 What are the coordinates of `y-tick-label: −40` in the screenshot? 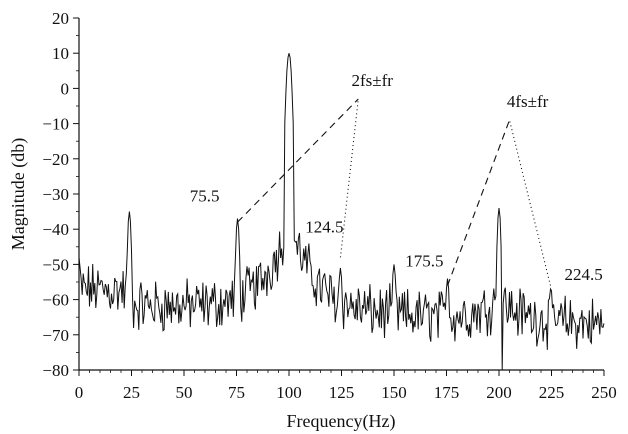 It's located at (55, 229).